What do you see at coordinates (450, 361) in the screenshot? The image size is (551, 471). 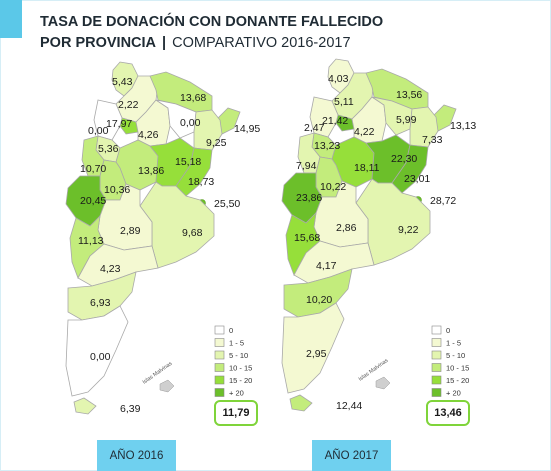 I see `legend-2017: 0 1 - 5 5 - 10 10 - 15 15 - 20 + 20` at bounding box center [450, 361].